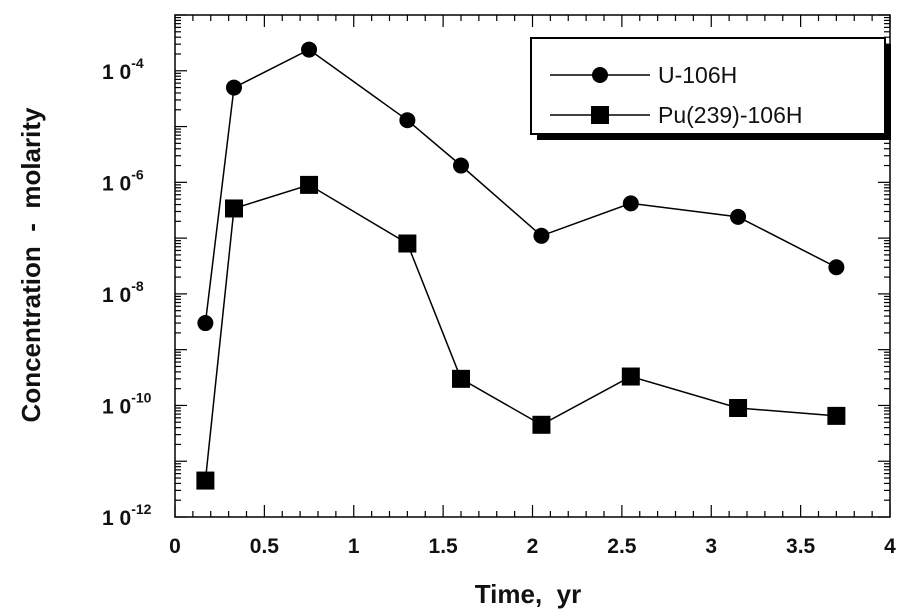 Image resolution: width=906 pixels, height=610 pixels. What do you see at coordinates (123, 180) in the screenshot?
I see `y-tick-label: 1 0-6` at bounding box center [123, 180].